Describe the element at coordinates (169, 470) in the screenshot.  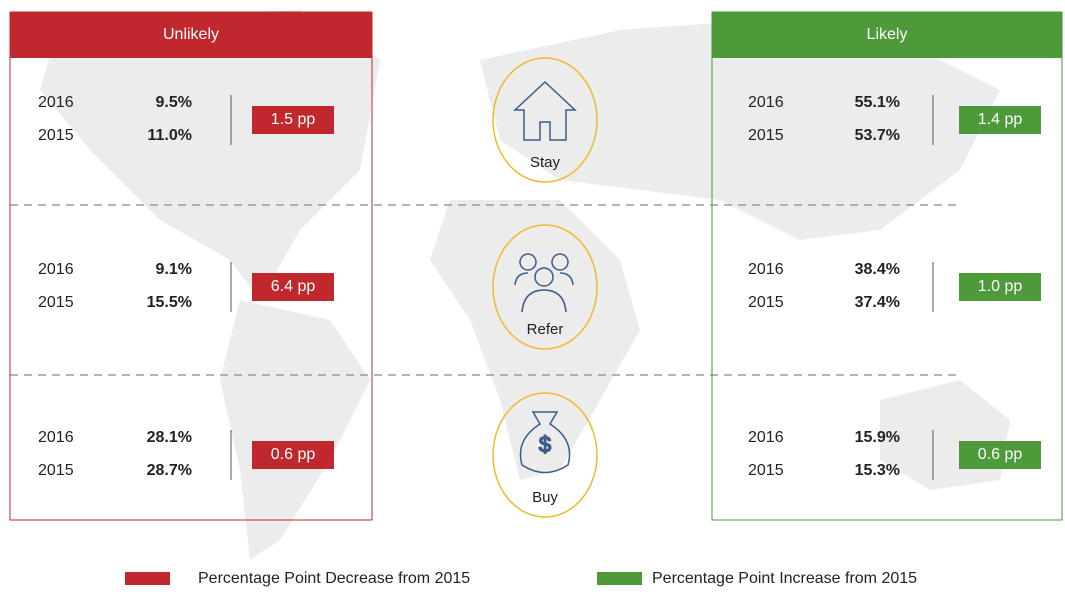
I see `percent-value: 28.7%` at that location.